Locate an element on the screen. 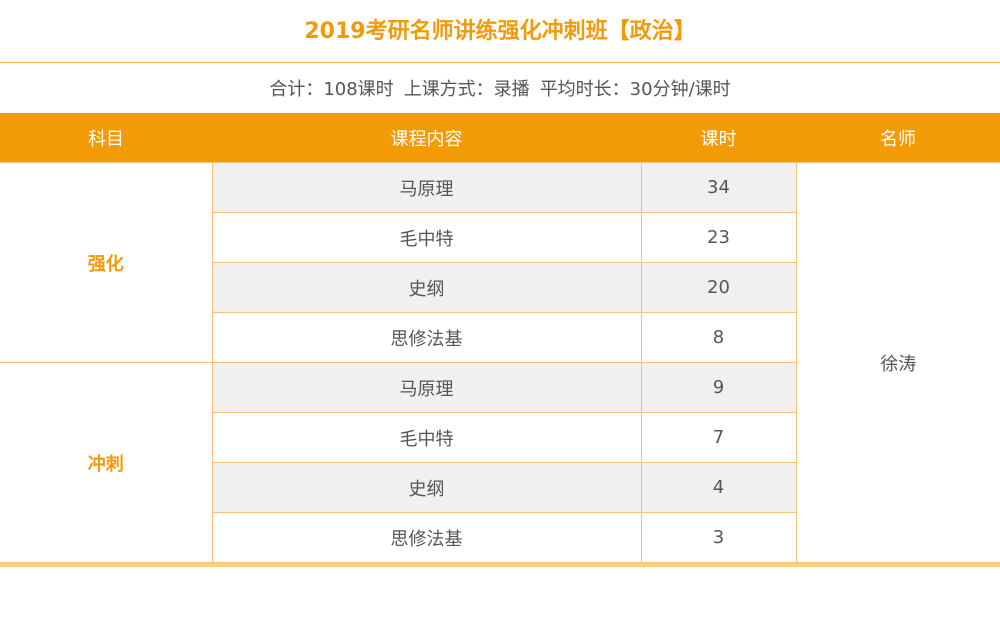 Image resolution: width=1000 pixels, height=620 pixels. header-subject: 科目 is located at coordinates (106, 138).